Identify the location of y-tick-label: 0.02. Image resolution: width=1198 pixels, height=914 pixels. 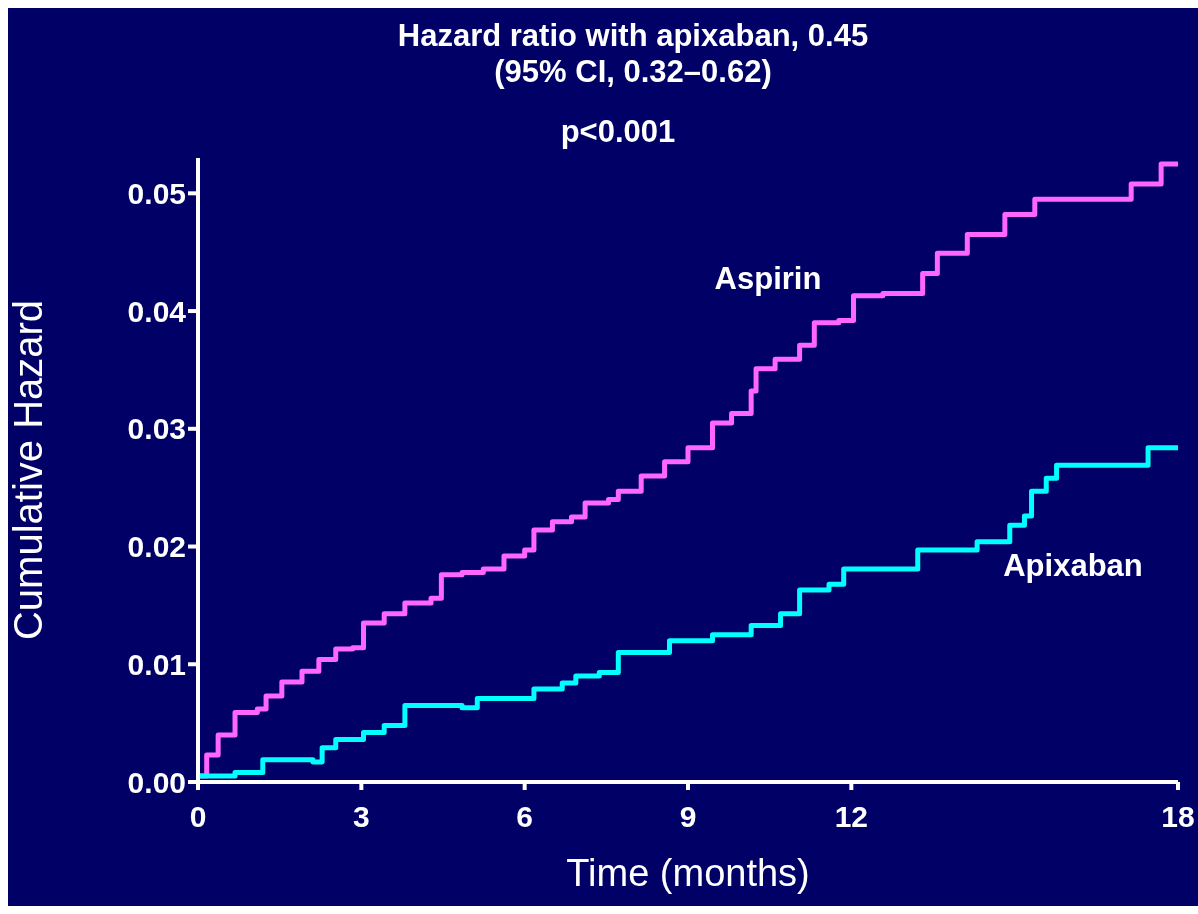
(156, 547).